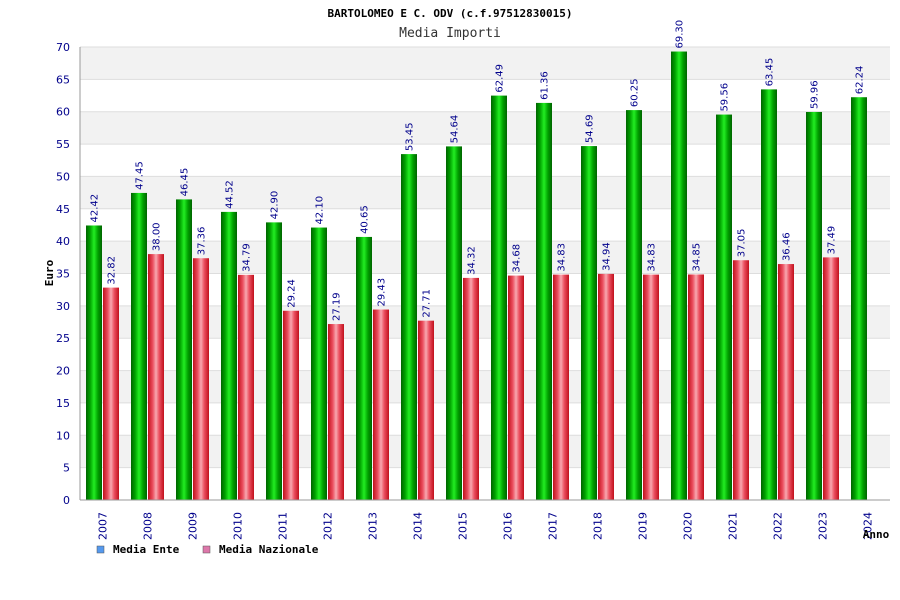  What do you see at coordinates (787, 246) in the screenshot?
I see `data-label-media-nazionale: 36.46` at bounding box center [787, 246].